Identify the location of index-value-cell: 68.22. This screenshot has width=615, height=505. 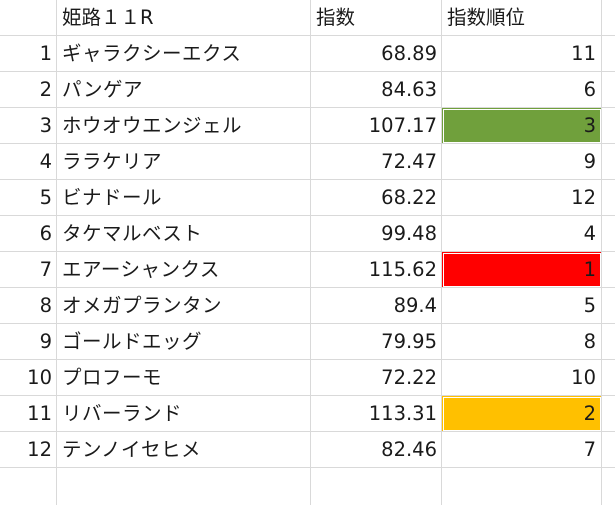
(376, 198).